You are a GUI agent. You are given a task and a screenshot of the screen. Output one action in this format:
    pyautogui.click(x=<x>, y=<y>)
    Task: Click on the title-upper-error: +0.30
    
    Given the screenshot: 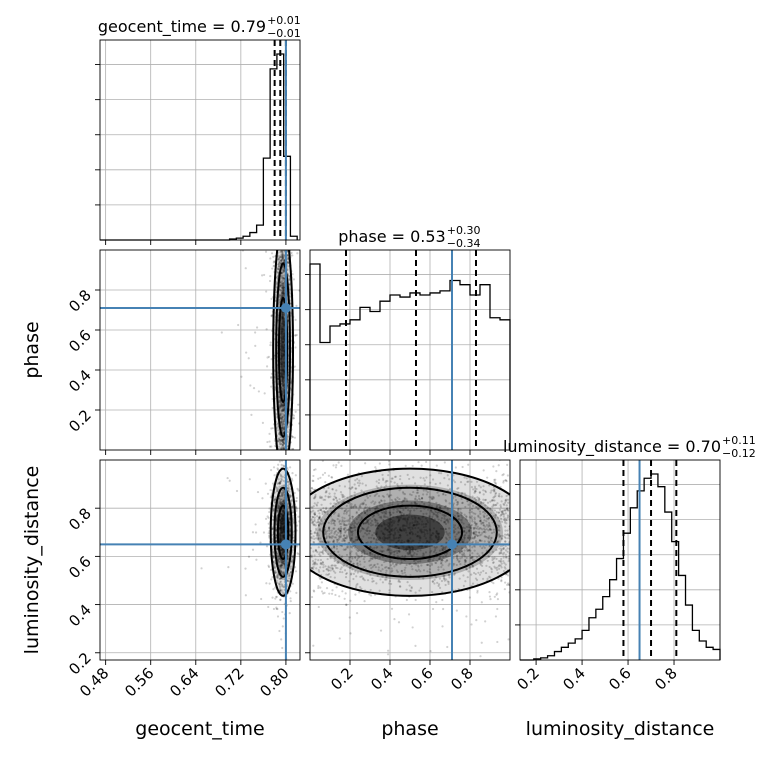 What is the action you would take?
    pyautogui.click(x=464, y=230)
    